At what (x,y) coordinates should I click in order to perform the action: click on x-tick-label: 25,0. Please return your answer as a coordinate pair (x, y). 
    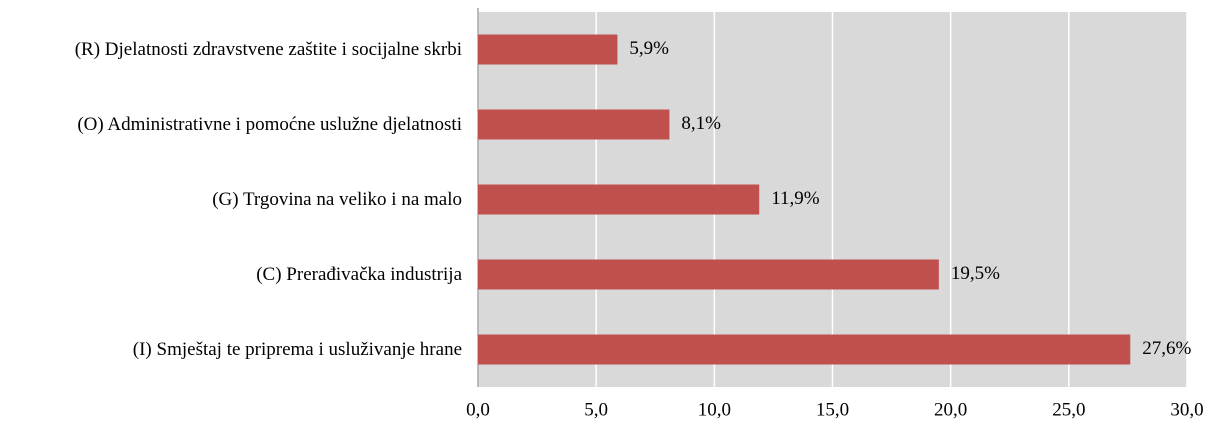
    Looking at the image, I should click on (1068, 409).